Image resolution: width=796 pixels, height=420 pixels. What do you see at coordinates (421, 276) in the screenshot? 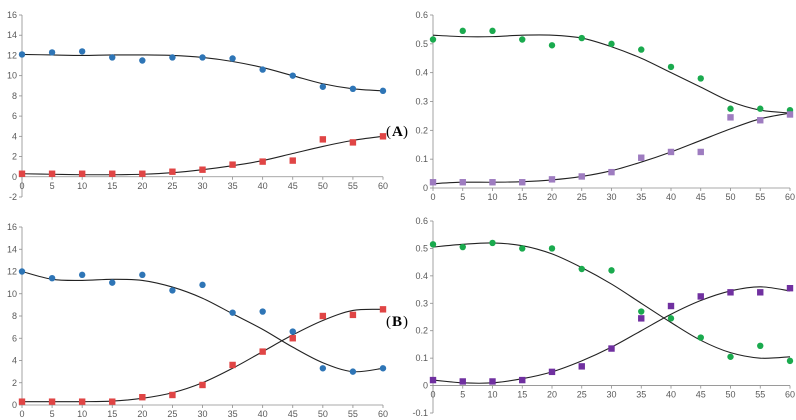
I see `y-tick-label: 0.4` at bounding box center [421, 276].